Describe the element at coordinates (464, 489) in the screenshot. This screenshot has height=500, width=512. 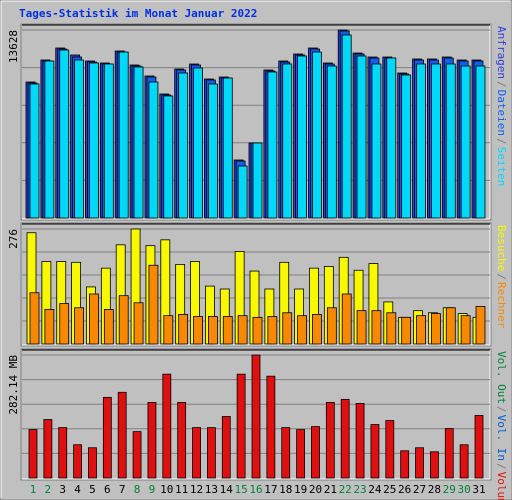
I see `x-tick-label: 30` at that location.